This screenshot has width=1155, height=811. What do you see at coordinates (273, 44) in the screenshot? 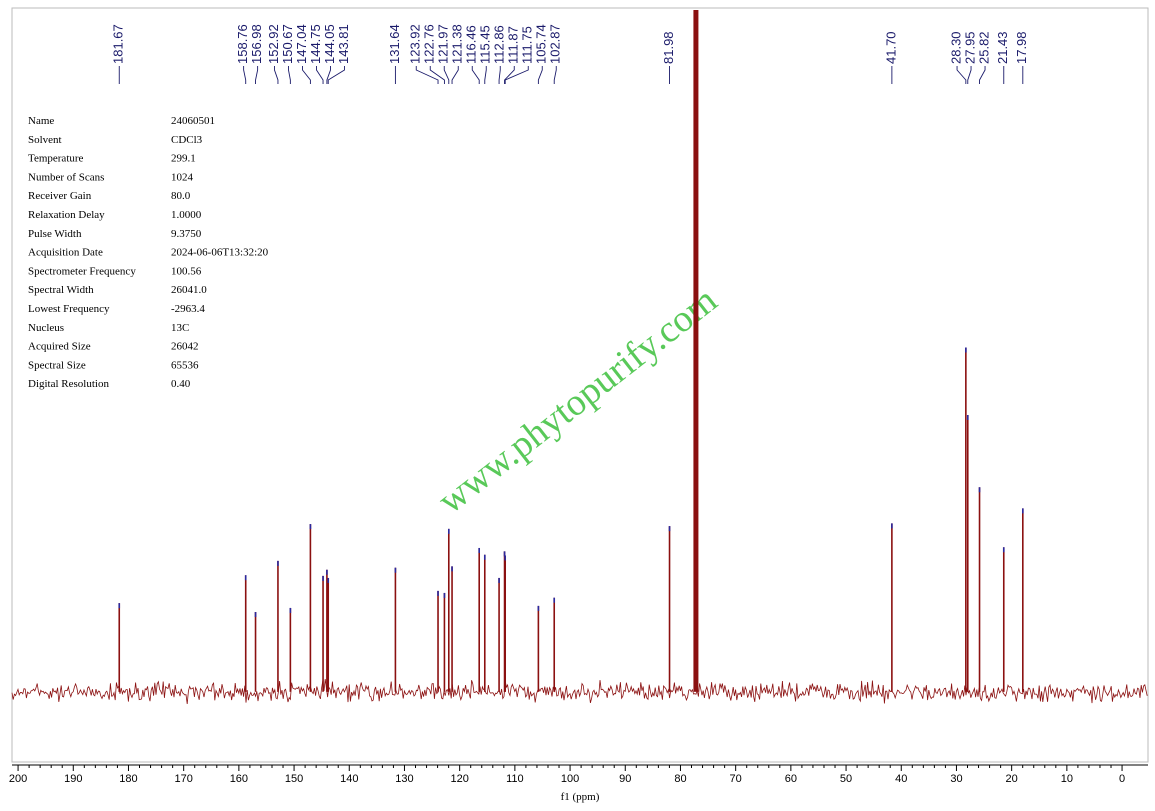
I see `peak-label: 152.92` at bounding box center [273, 44].